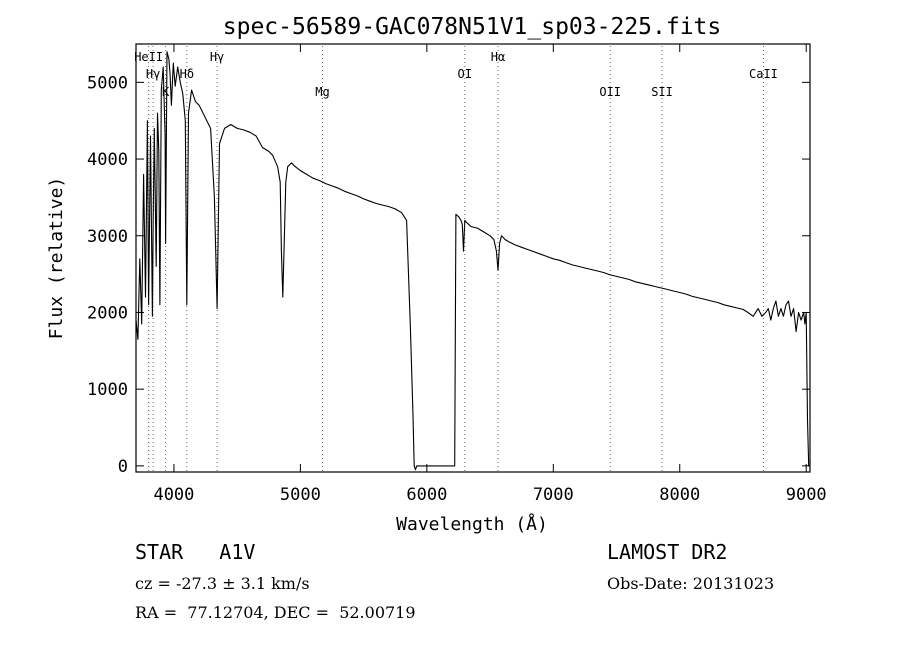  Describe the element at coordinates (763, 74) in the screenshot. I see `feature-label: CaII` at that location.